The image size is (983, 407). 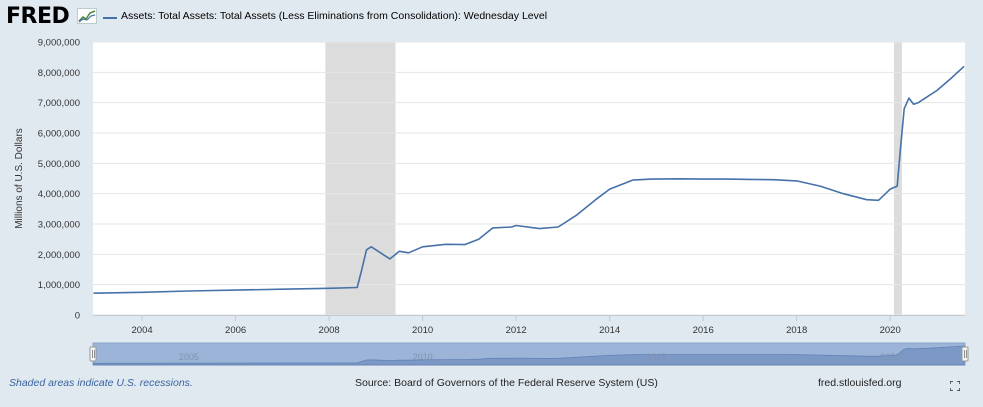 What do you see at coordinates (59, 225) in the screenshot?
I see `y-tick-label: 3,000,000` at bounding box center [59, 225].